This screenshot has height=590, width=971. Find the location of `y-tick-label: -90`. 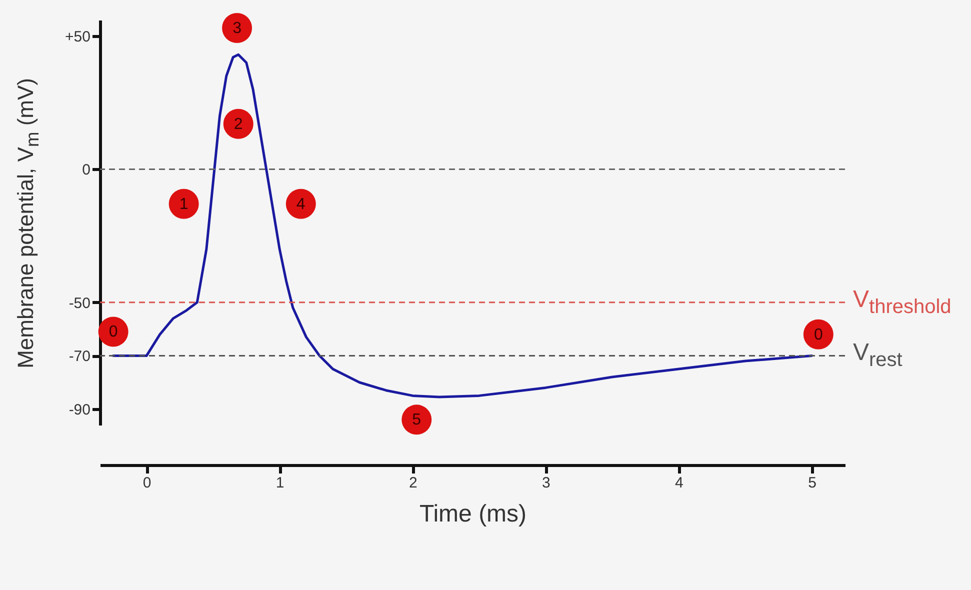

y-tick-label: -90 is located at coordinates (79, 410).